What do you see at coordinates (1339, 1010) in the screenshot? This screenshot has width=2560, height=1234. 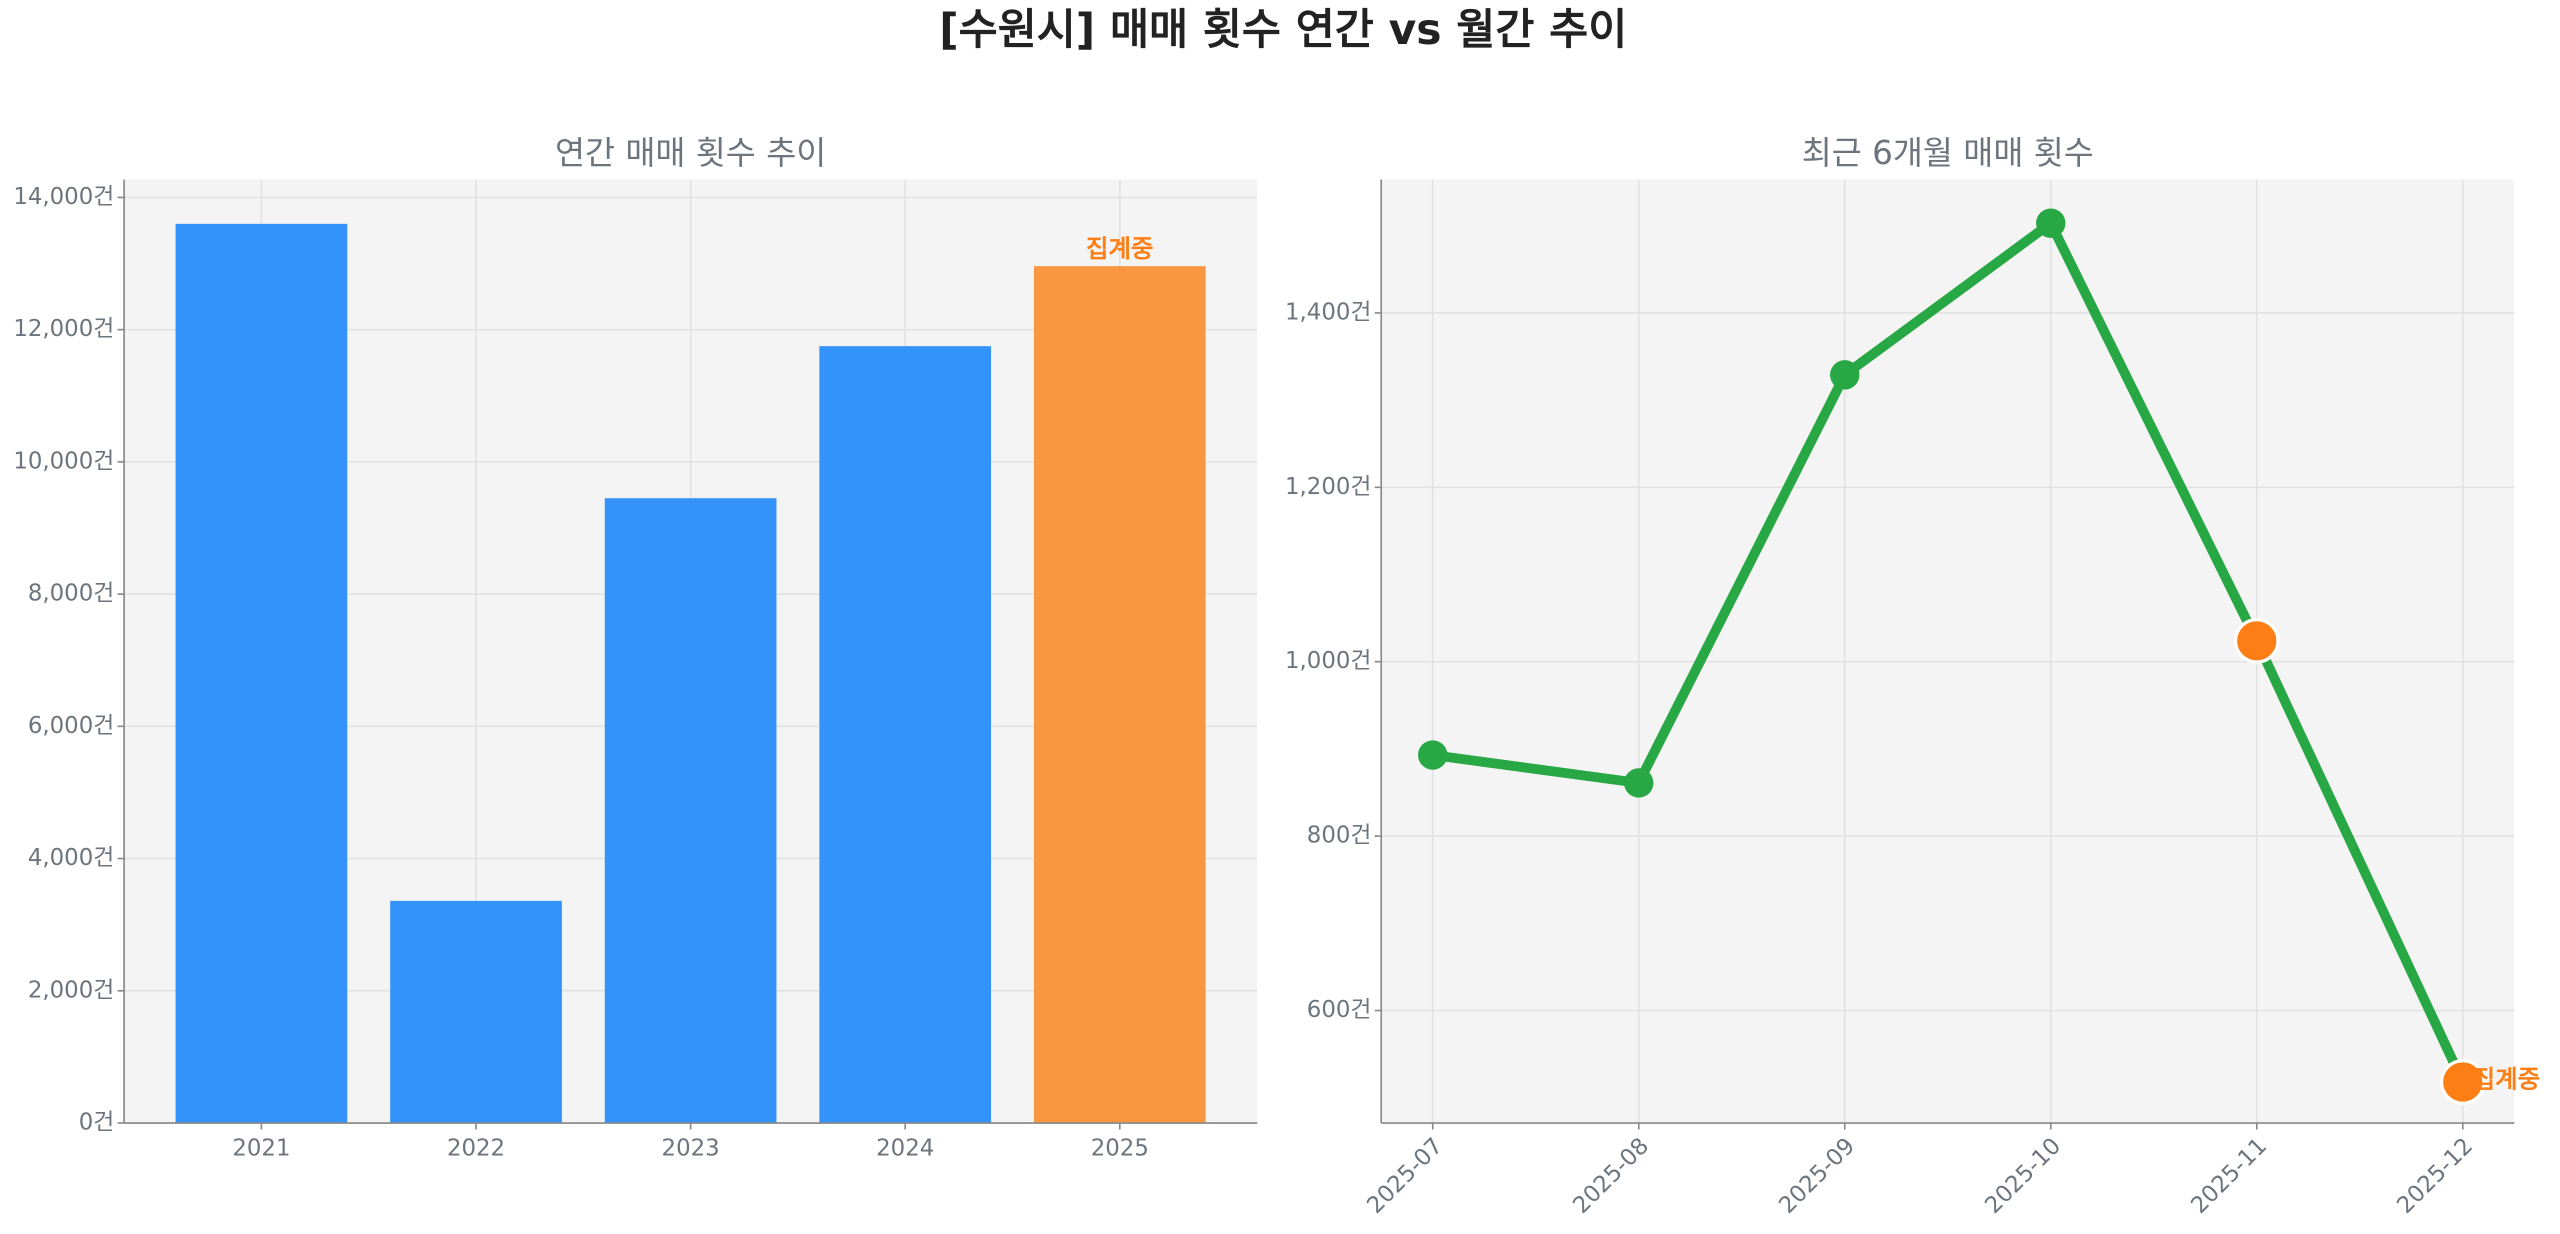 I see `y-tick-label: 600건` at bounding box center [1339, 1010].